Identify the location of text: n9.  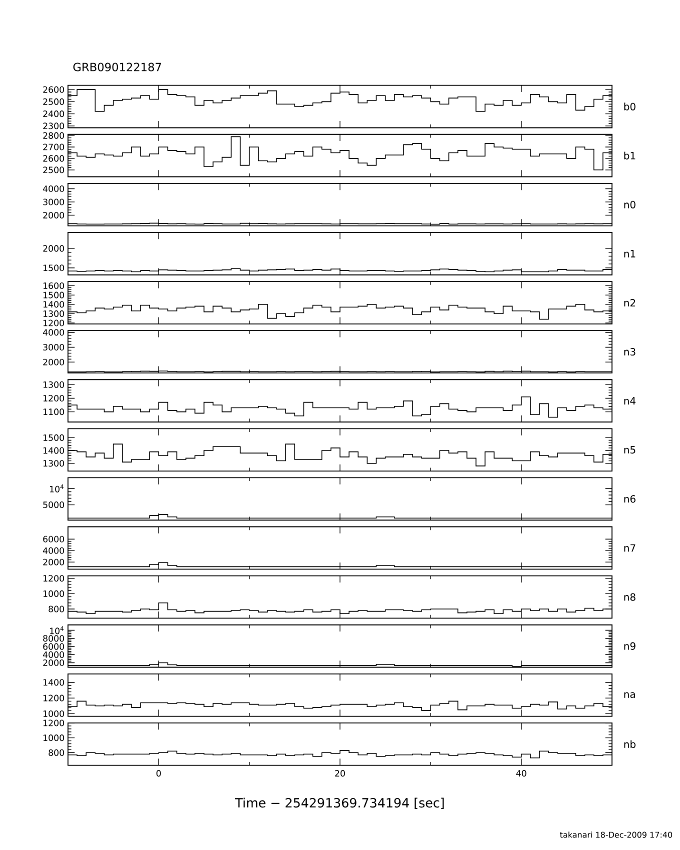
(630, 646).